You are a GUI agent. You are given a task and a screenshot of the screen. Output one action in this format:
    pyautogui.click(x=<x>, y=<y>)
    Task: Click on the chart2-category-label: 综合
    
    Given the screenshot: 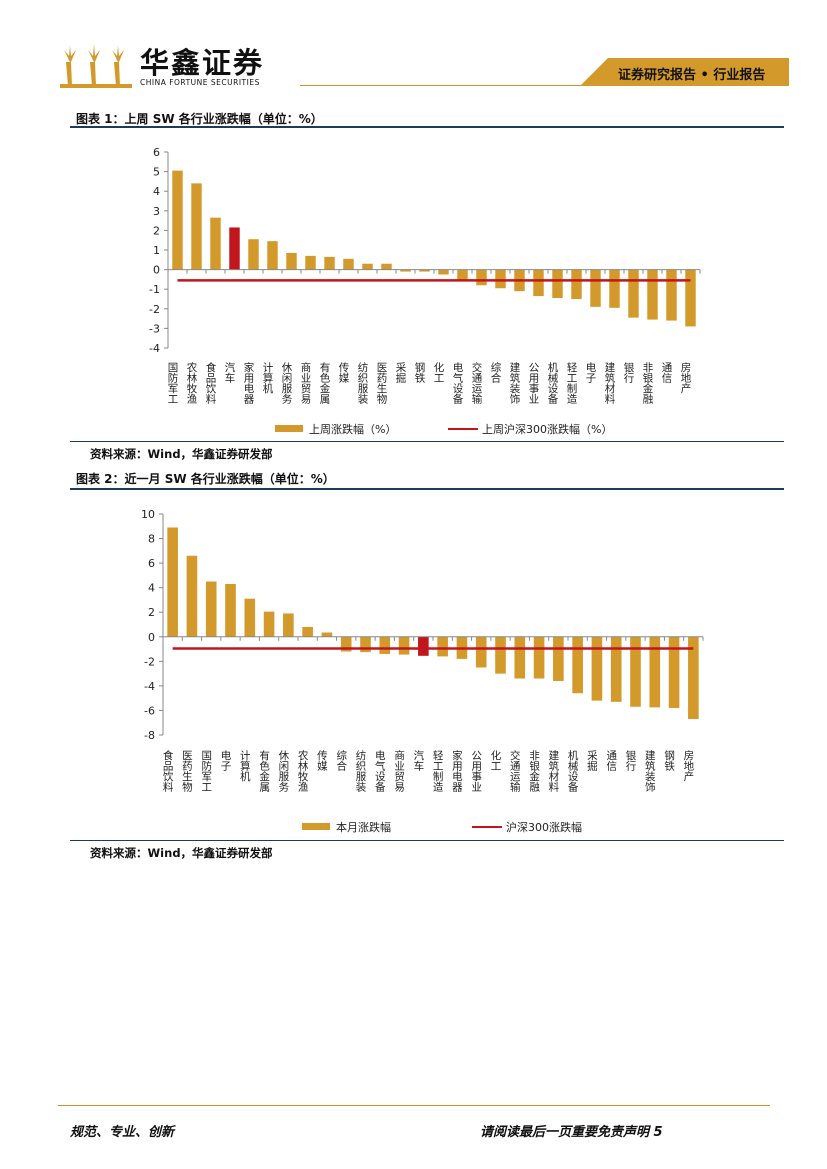 What is the action you would take?
    pyautogui.click(x=341, y=760)
    